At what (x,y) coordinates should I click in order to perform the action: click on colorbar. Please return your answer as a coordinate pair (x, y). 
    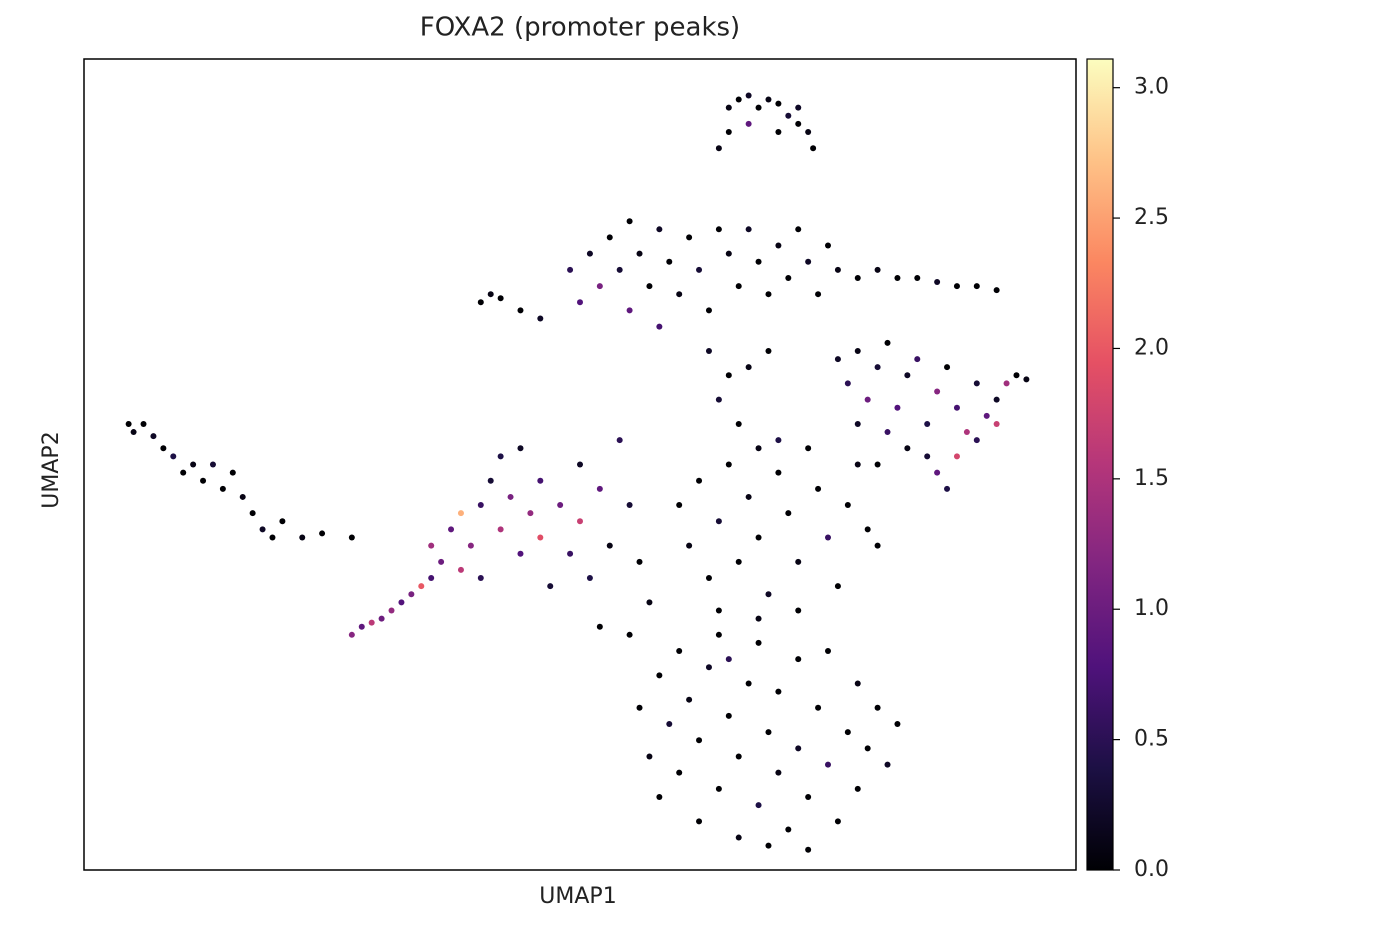
    Looking at the image, I should click on (1100, 464).